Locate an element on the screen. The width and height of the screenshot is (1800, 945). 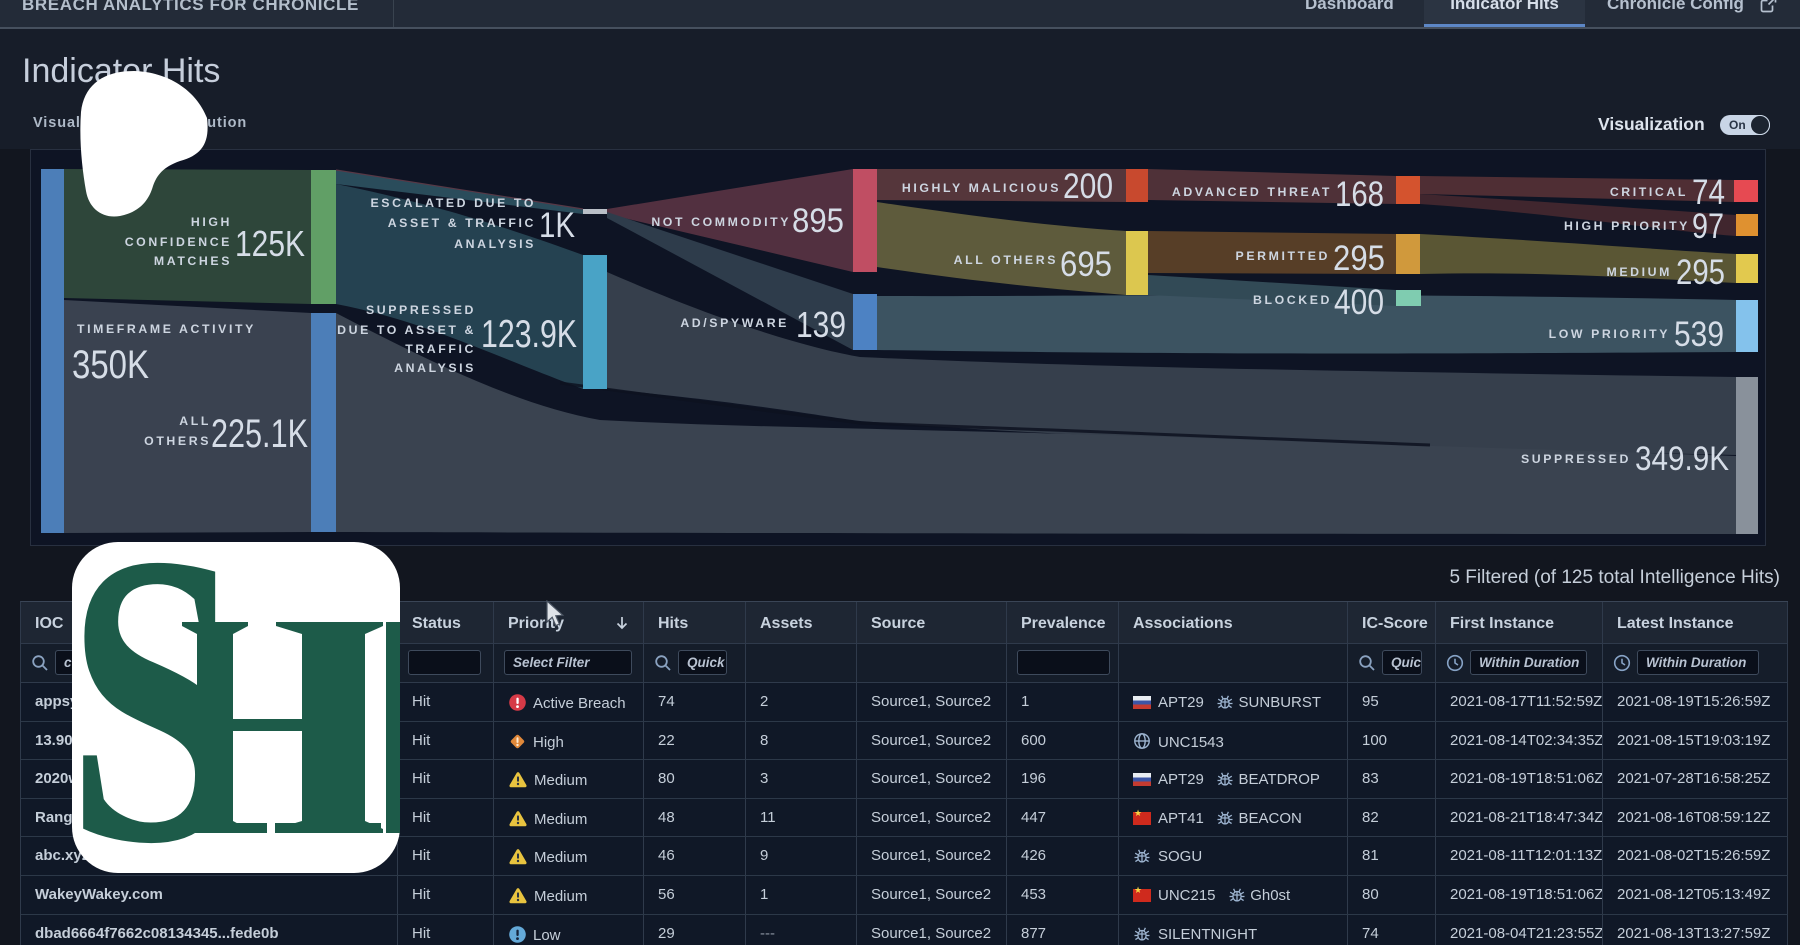
svg-text: 225.1K is located at coordinates (259, 434).